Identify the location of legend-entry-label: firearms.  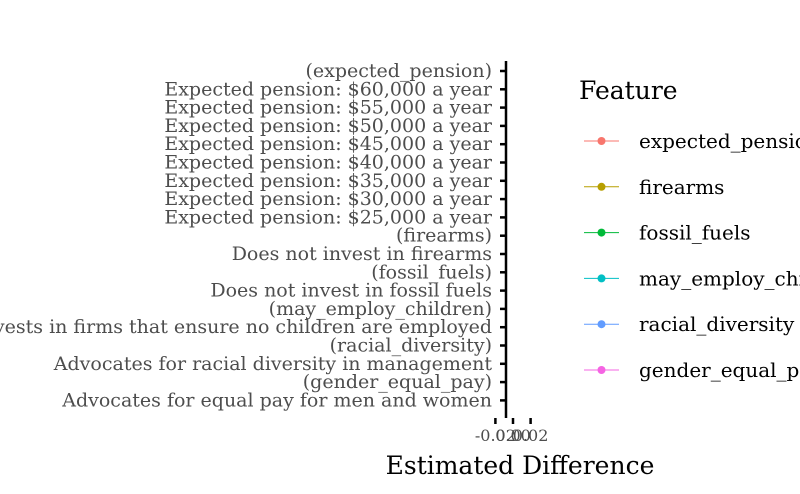
(681, 187).